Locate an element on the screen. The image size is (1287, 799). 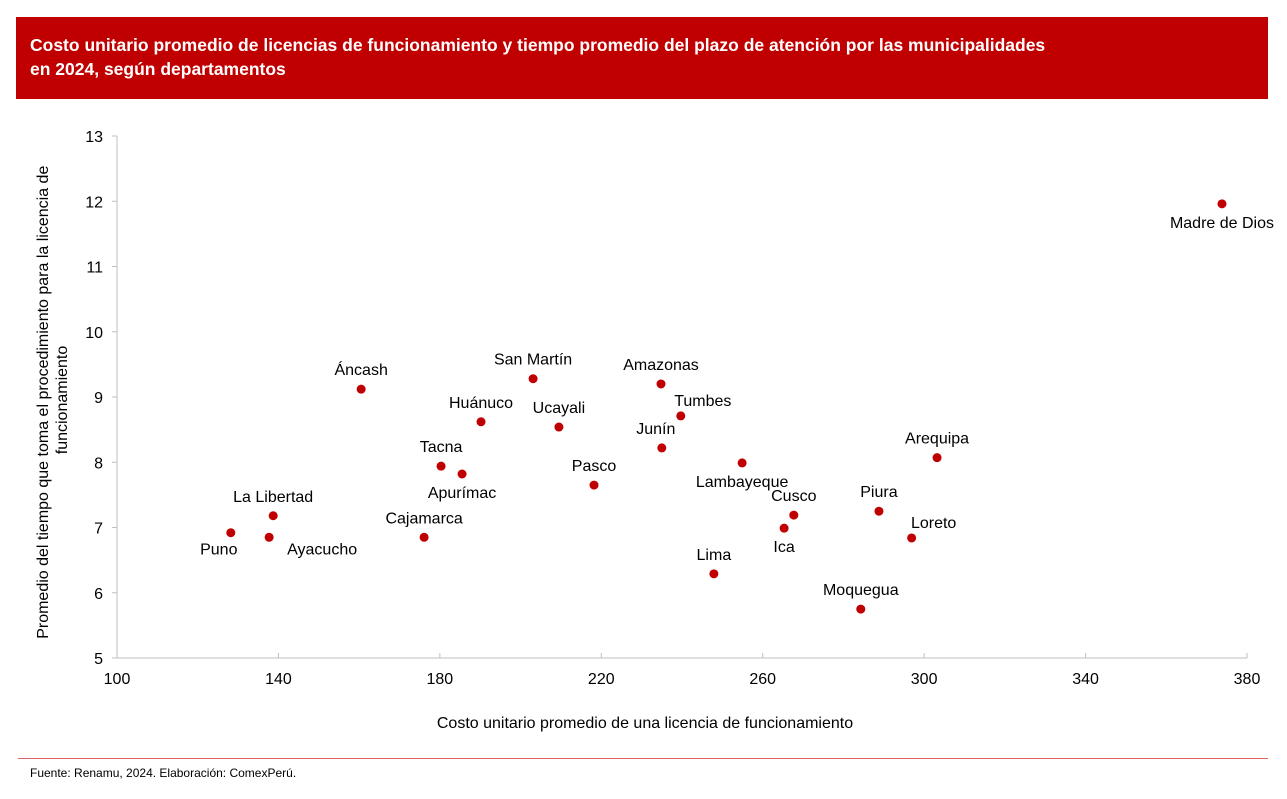
data-point-label: Piura is located at coordinates (878, 492).